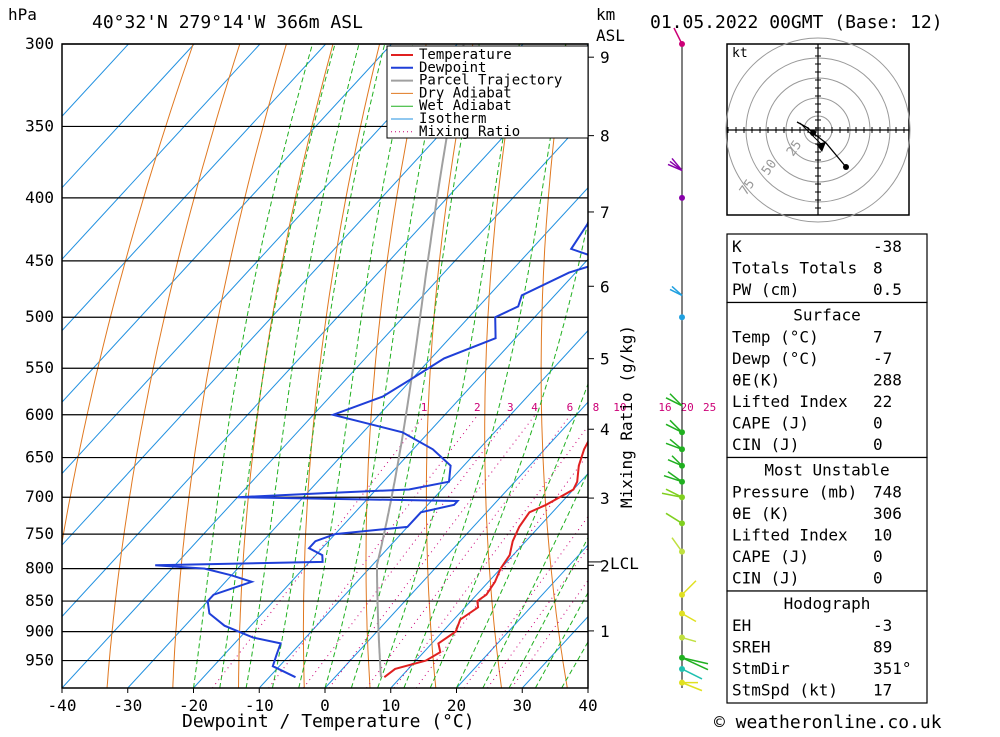  Describe the element at coordinates (570, 407) in the screenshot. I see `mixing-ratio-label: 6` at that location.